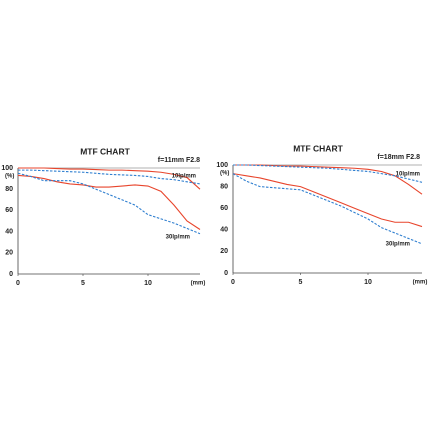 The image size is (430, 430). What do you see at coordinates (398, 157) in the screenshot?
I see `chart-subtitle: f=18mm F2.8` at bounding box center [398, 157].